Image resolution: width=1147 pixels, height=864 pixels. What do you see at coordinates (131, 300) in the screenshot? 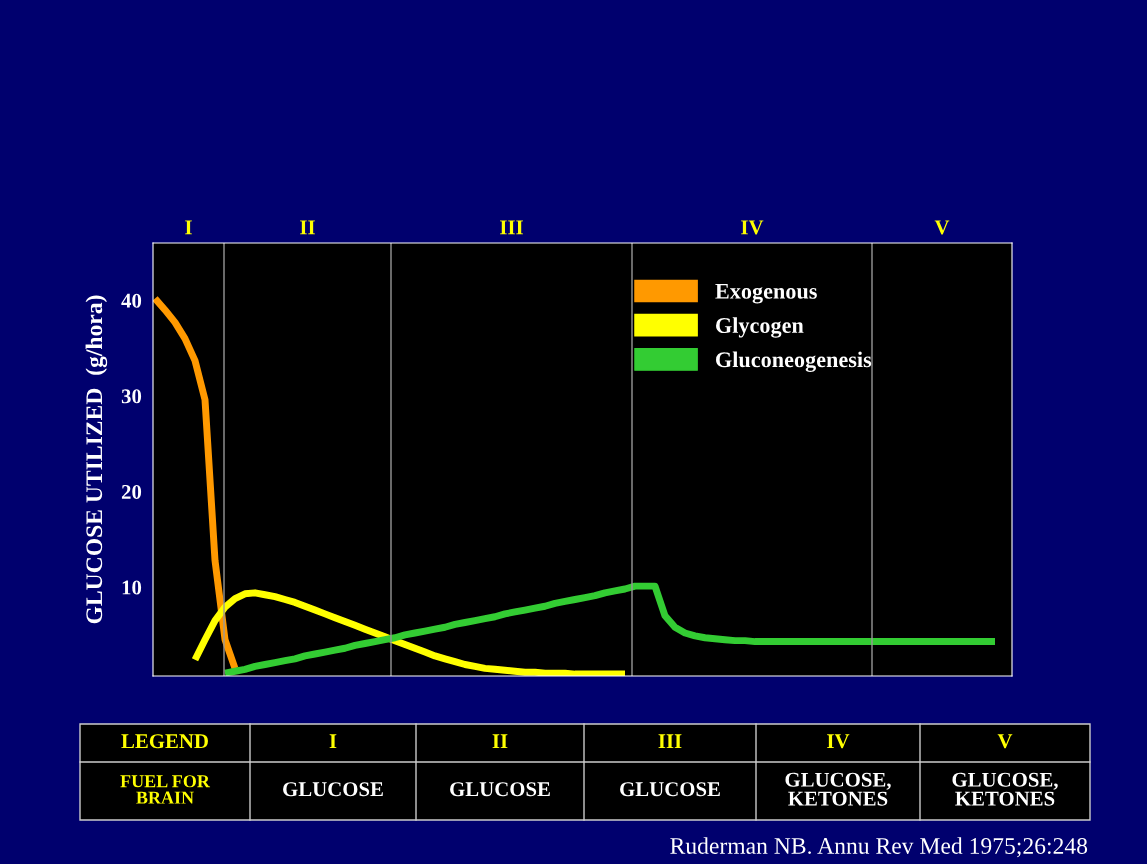
I see `y-tick-label: 40` at bounding box center [131, 300].